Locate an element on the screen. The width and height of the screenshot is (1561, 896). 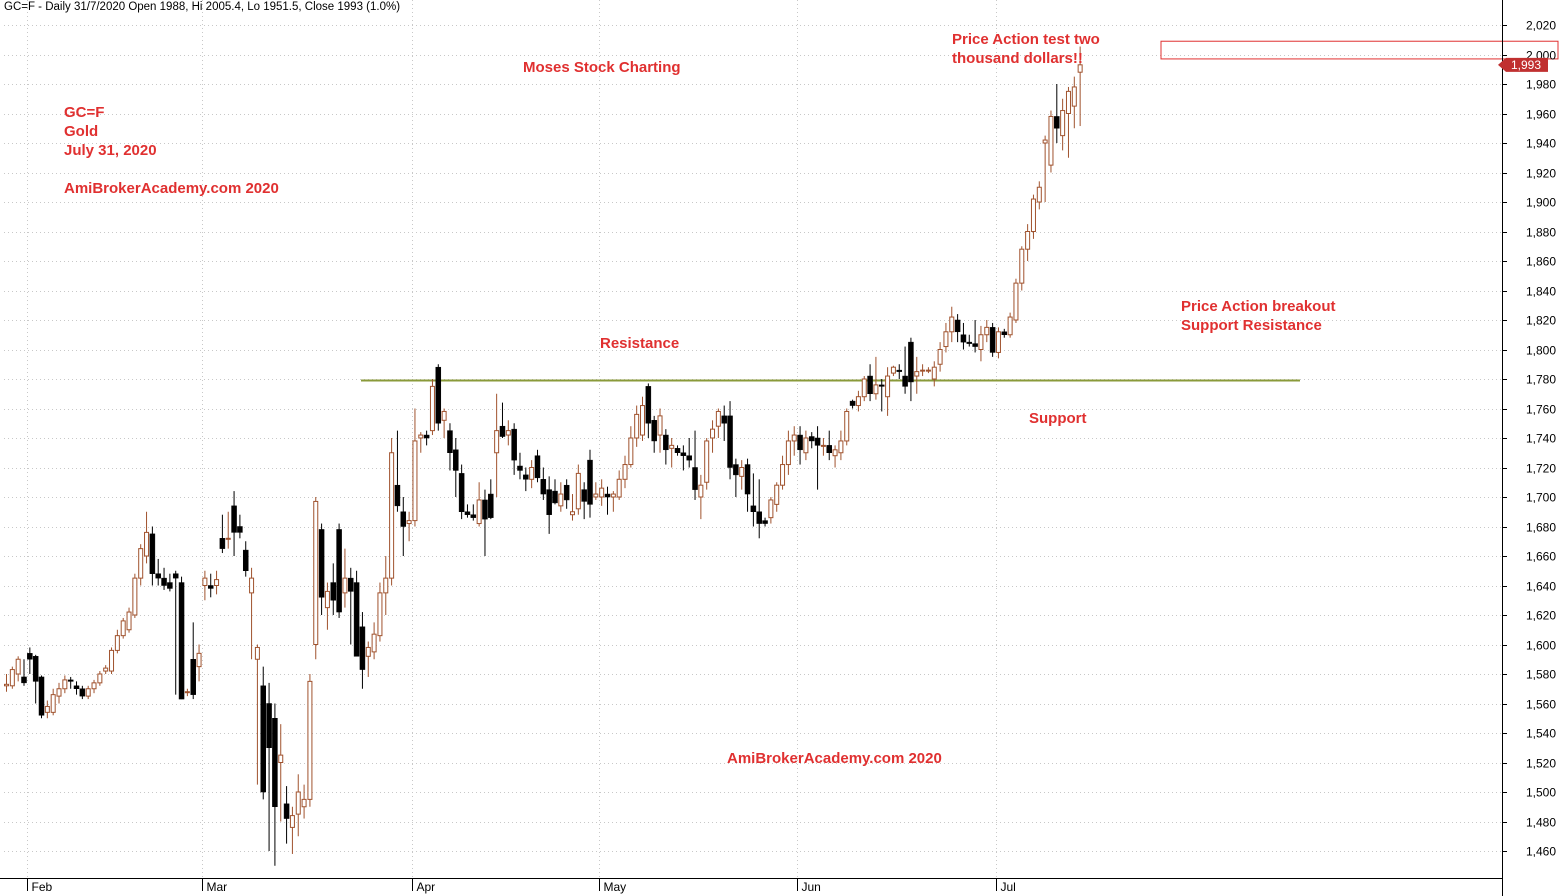
last-price-tag is located at coordinates (1523, 64).